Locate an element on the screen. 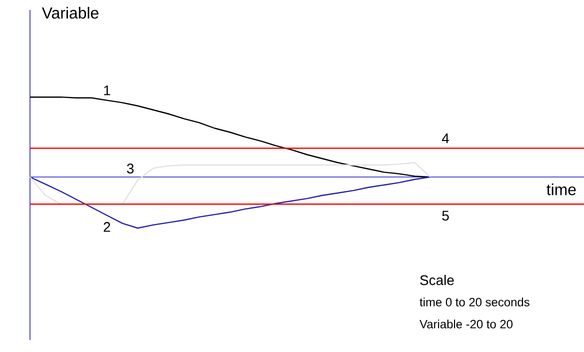 Image resolution: width=584 pixels, height=352 pixels. y-axis-title: Variable is located at coordinates (70, 12).